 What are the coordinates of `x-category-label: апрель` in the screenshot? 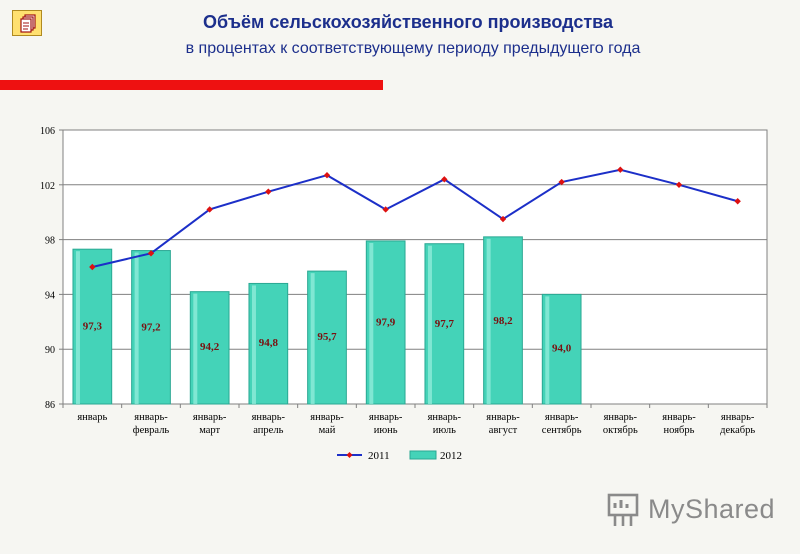 It's located at (268, 430).